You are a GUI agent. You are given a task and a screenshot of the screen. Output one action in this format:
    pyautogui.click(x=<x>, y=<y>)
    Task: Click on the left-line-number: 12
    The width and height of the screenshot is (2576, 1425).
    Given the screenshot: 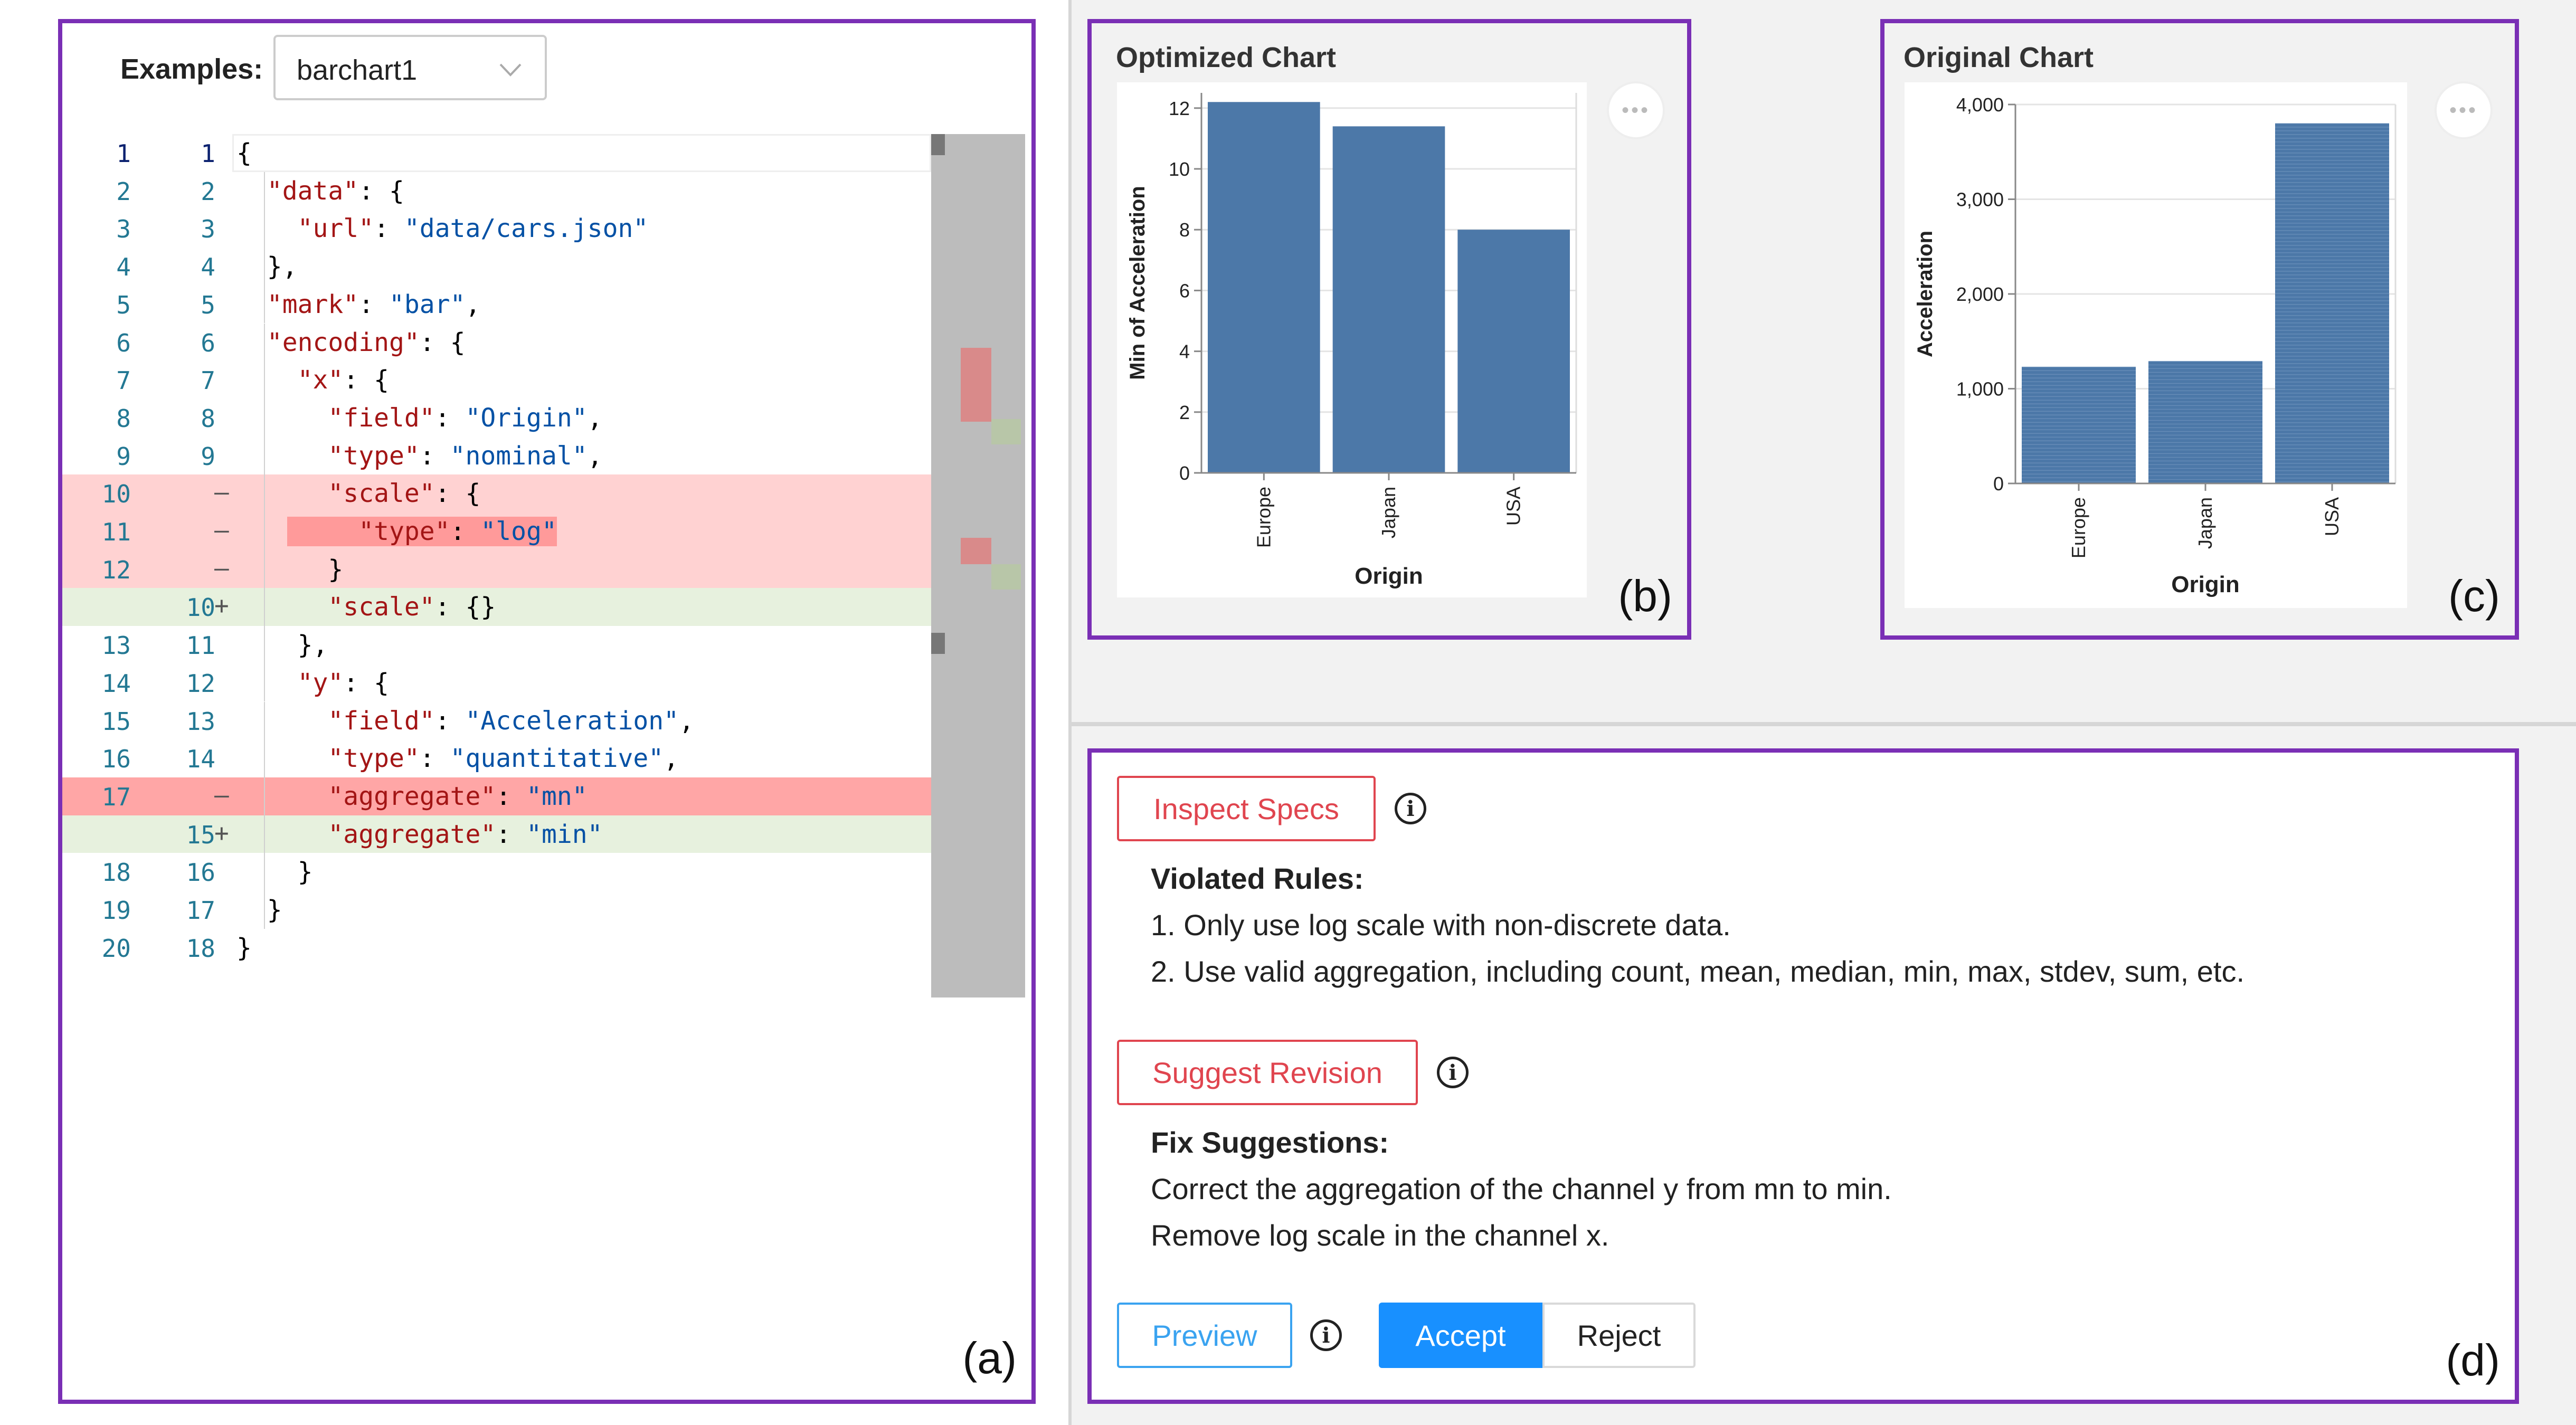 What is the action you would take?
    pyautogui.click(x=116, y=569)
    